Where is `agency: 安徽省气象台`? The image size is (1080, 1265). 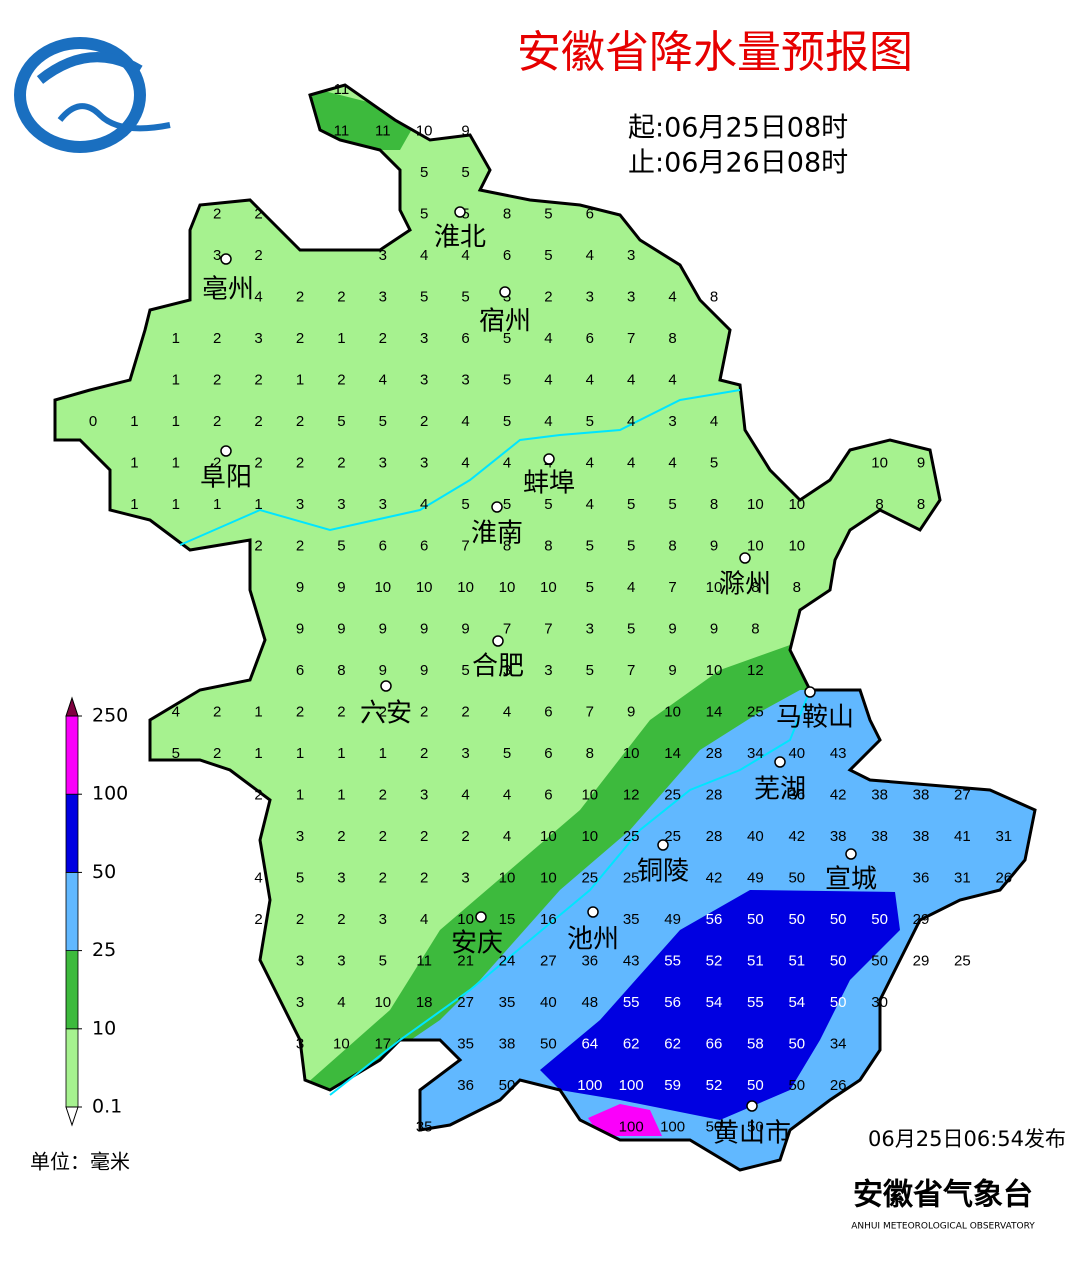 agency: 安徽省气象台 is located at coordinates (943, 1195).